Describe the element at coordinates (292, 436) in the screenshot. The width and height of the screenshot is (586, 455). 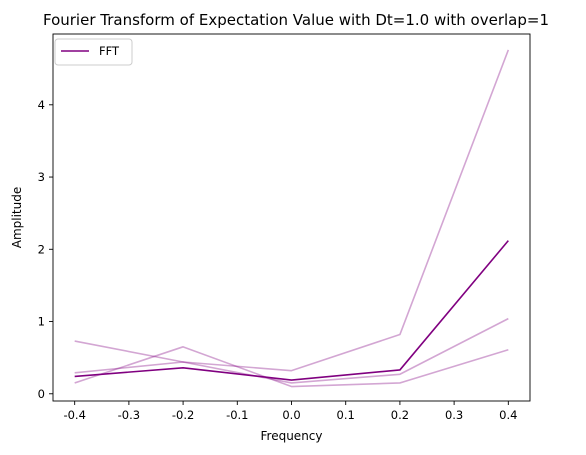
I see `x-axis-label: Frequency` at that location.